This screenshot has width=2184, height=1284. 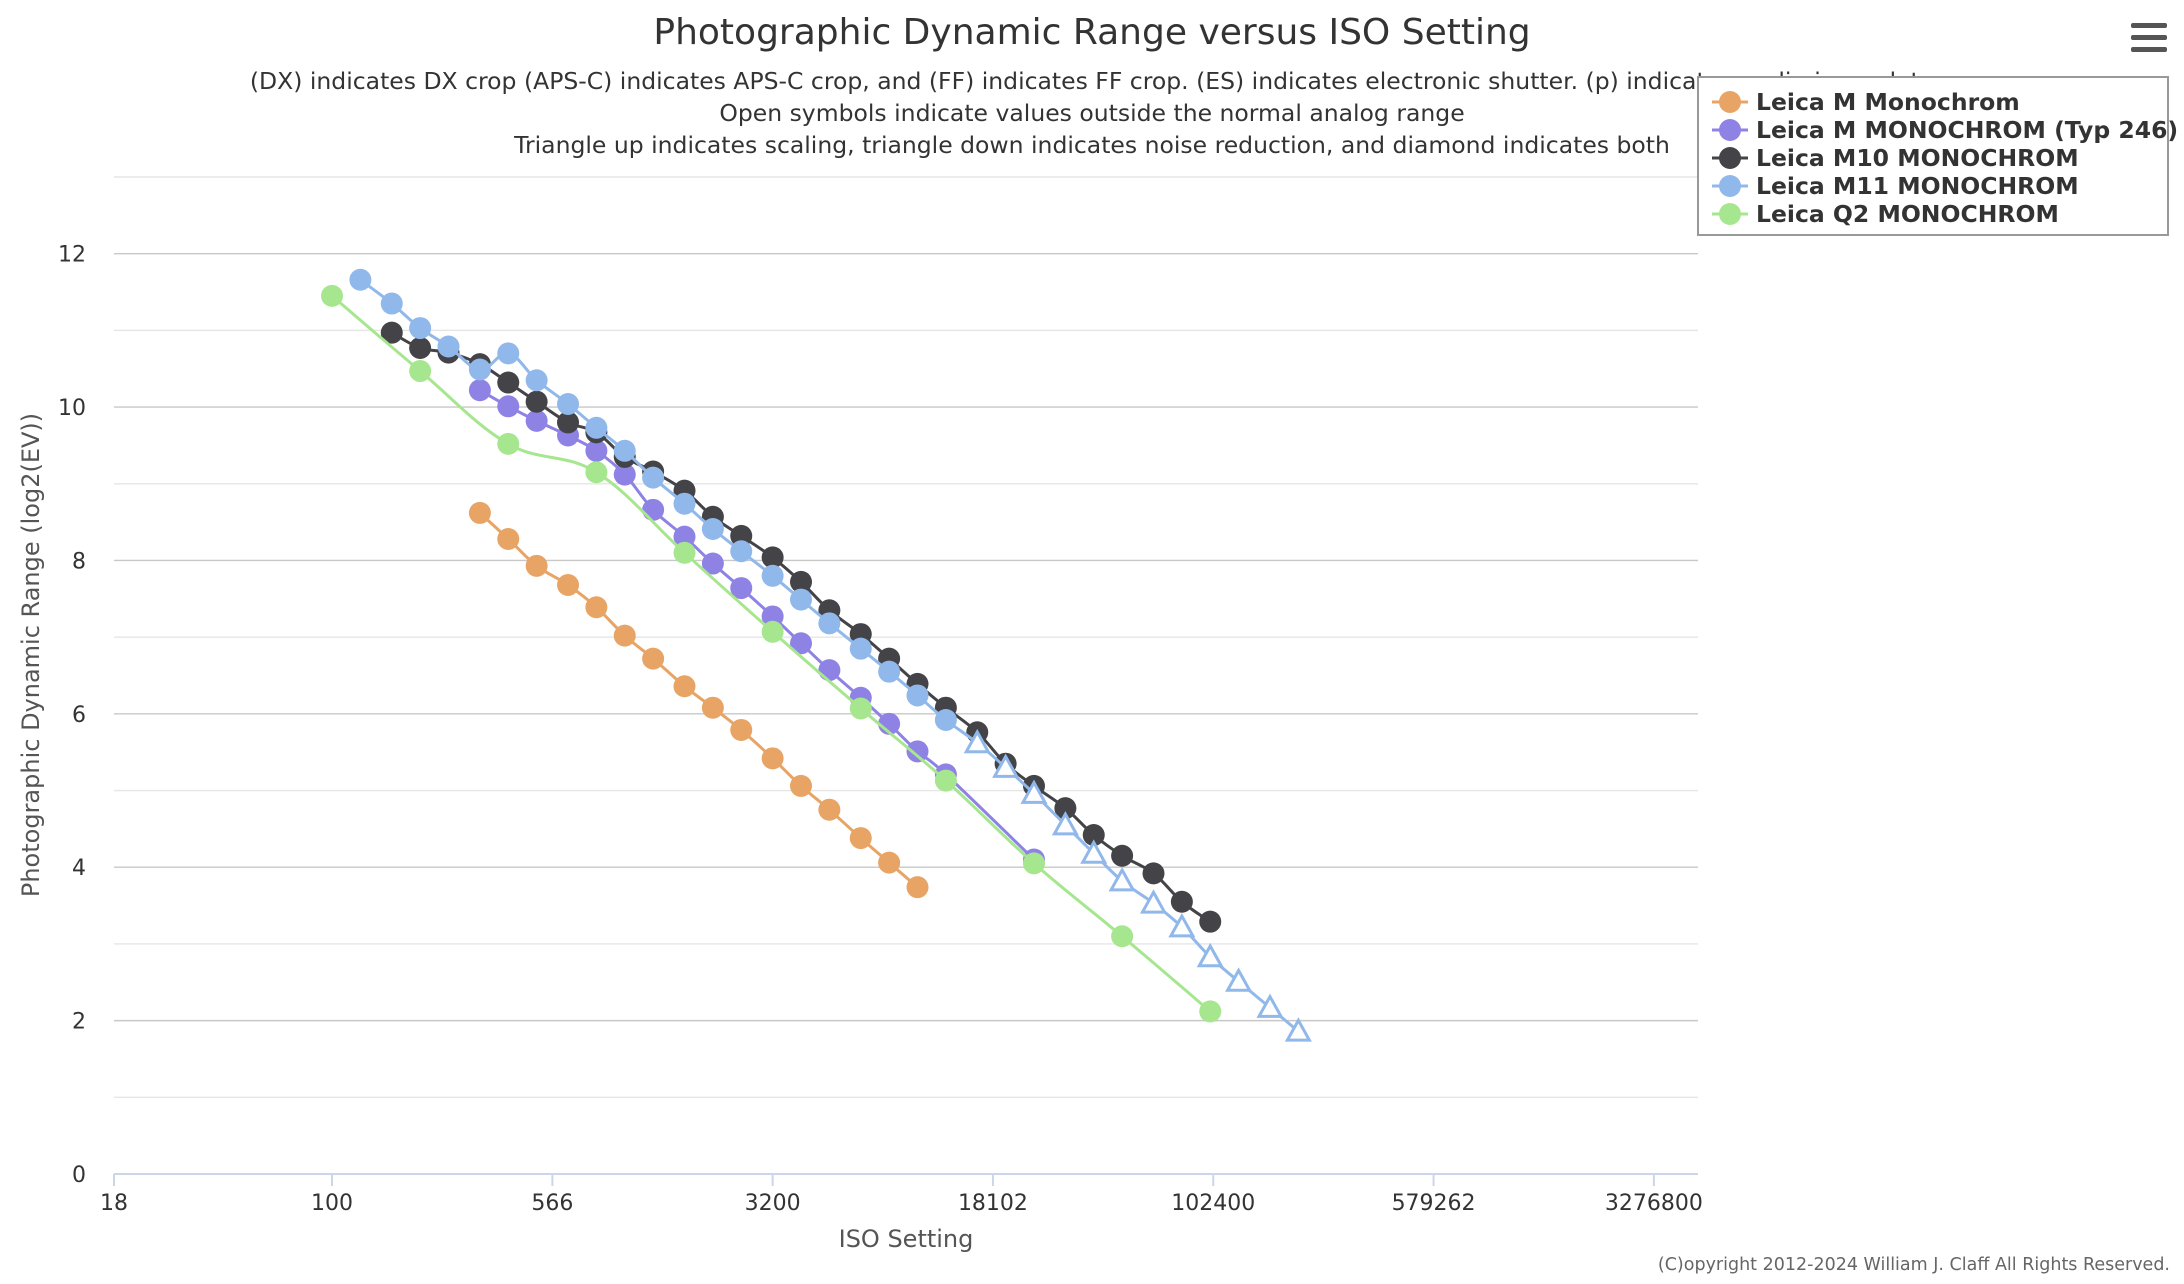 I want to click on legend-item: Leica M10 MONOCHROM, so click(x=1895, y=158).